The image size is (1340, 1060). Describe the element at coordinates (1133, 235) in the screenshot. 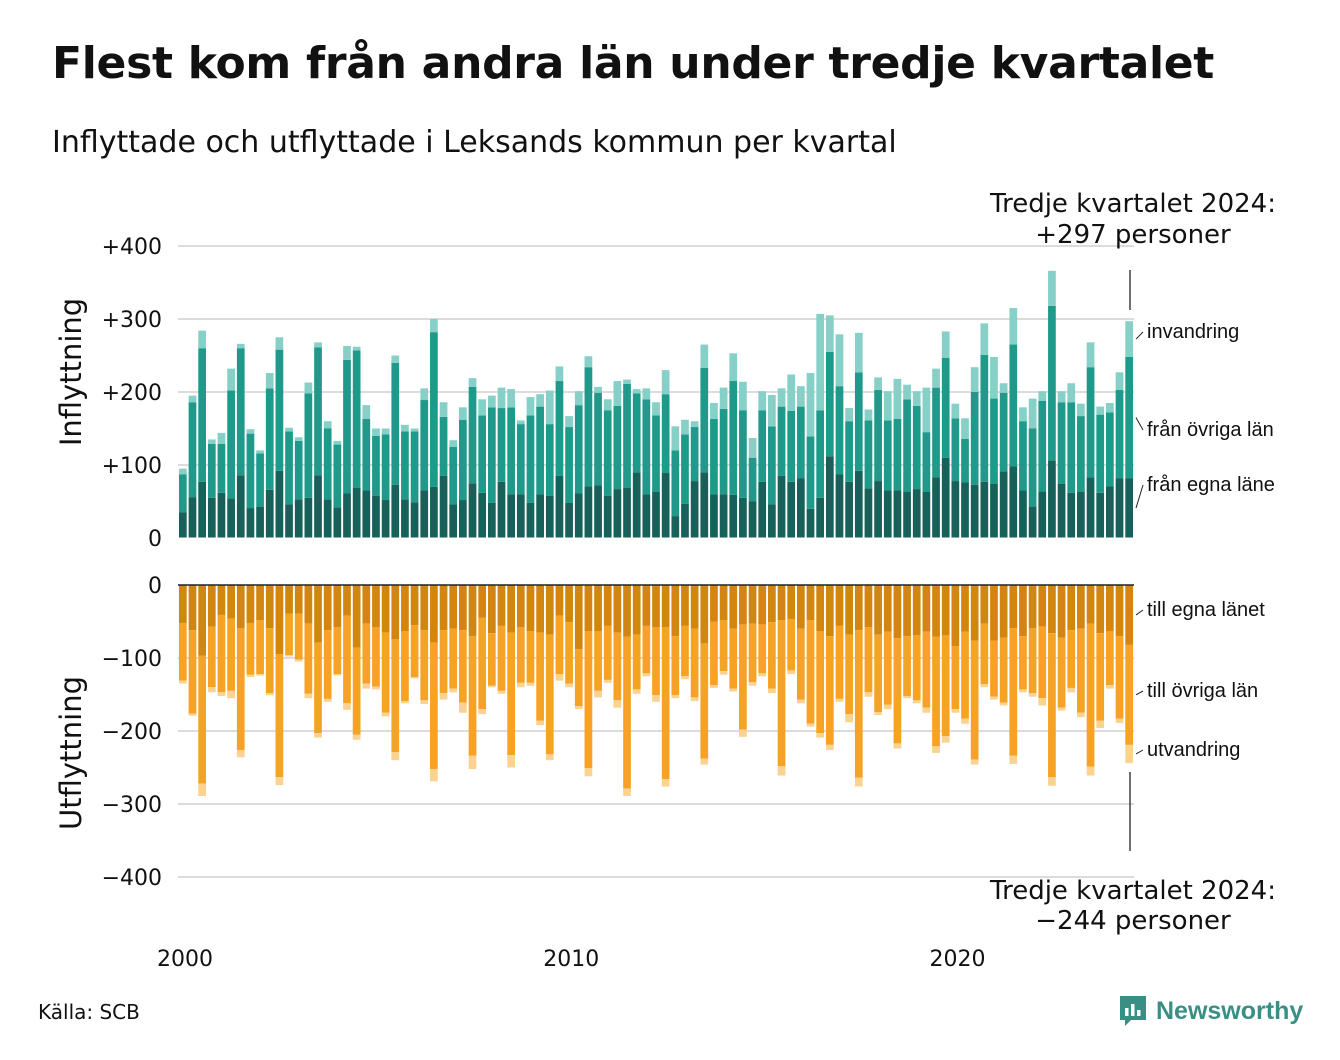

I see `top-callout-value: +297 personer` at that location.